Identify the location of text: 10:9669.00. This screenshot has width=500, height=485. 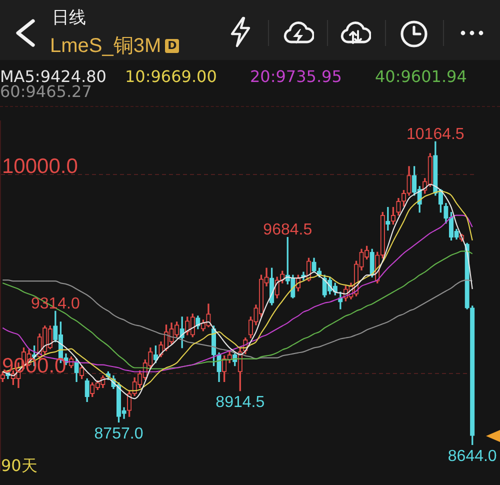
(171, 76).